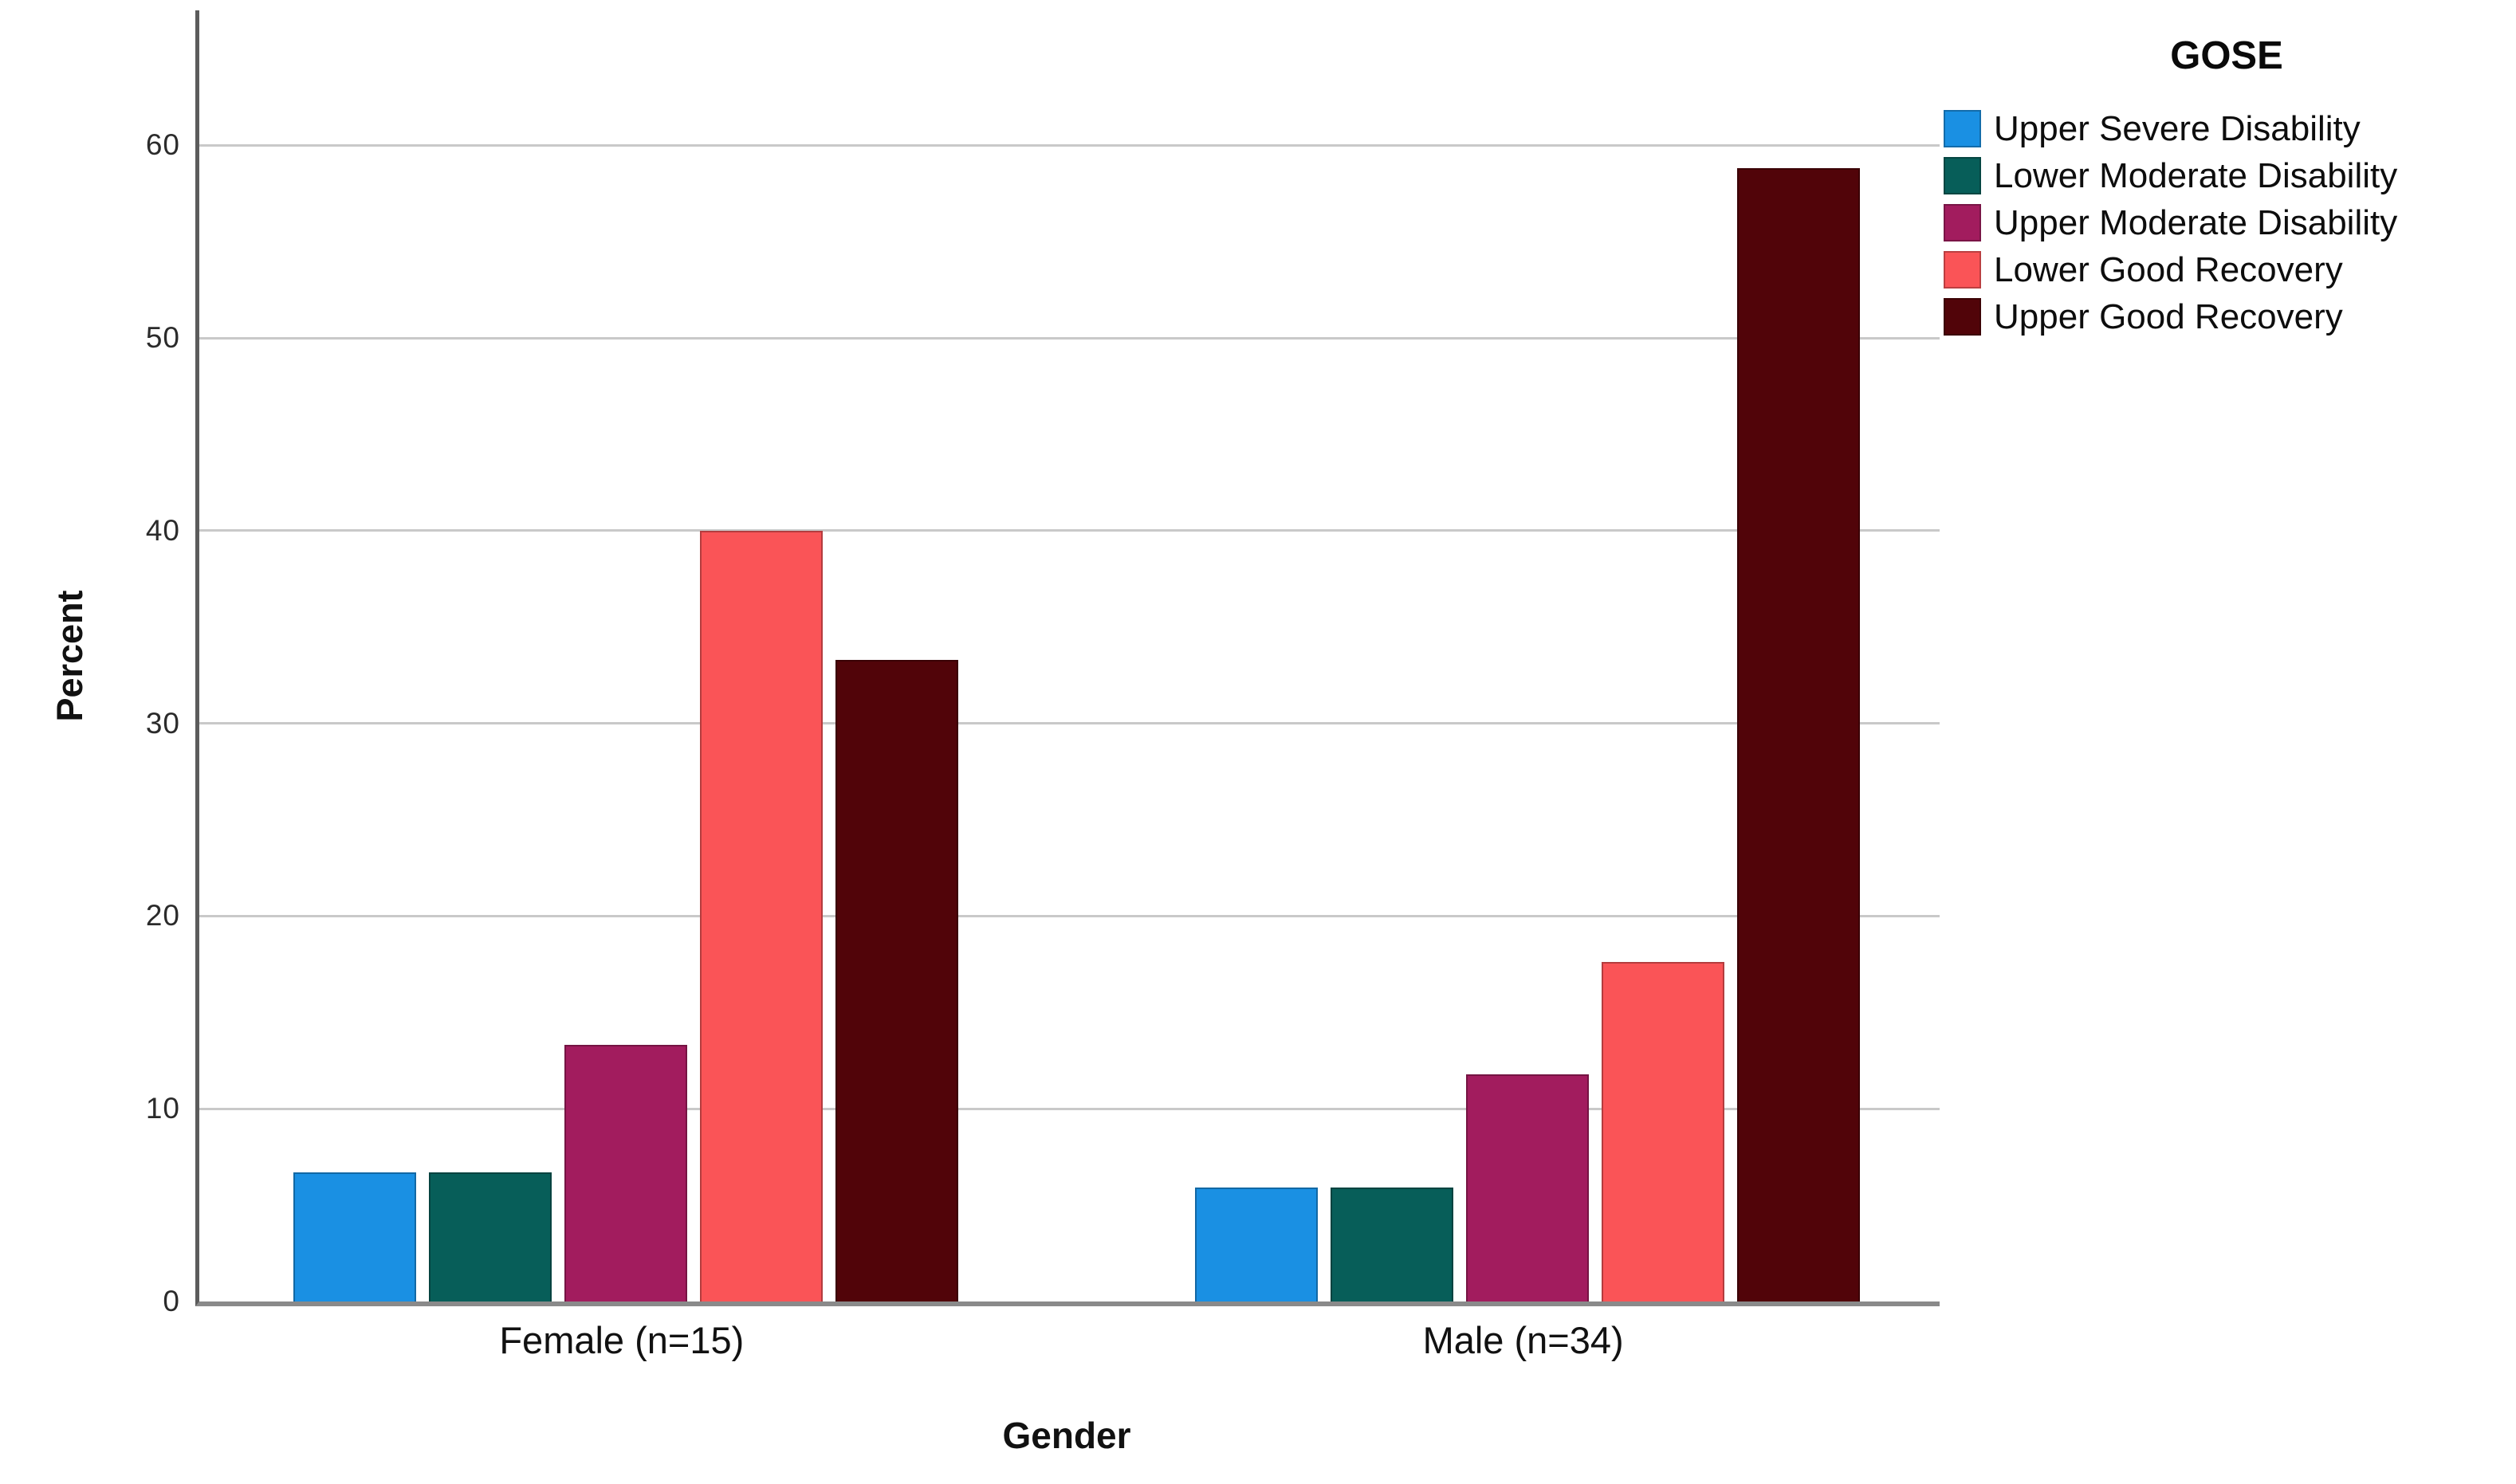 The height and width of the screenshot is (1484, 2516). I want to click on legend-title: GOSE, so click(2226, 55).